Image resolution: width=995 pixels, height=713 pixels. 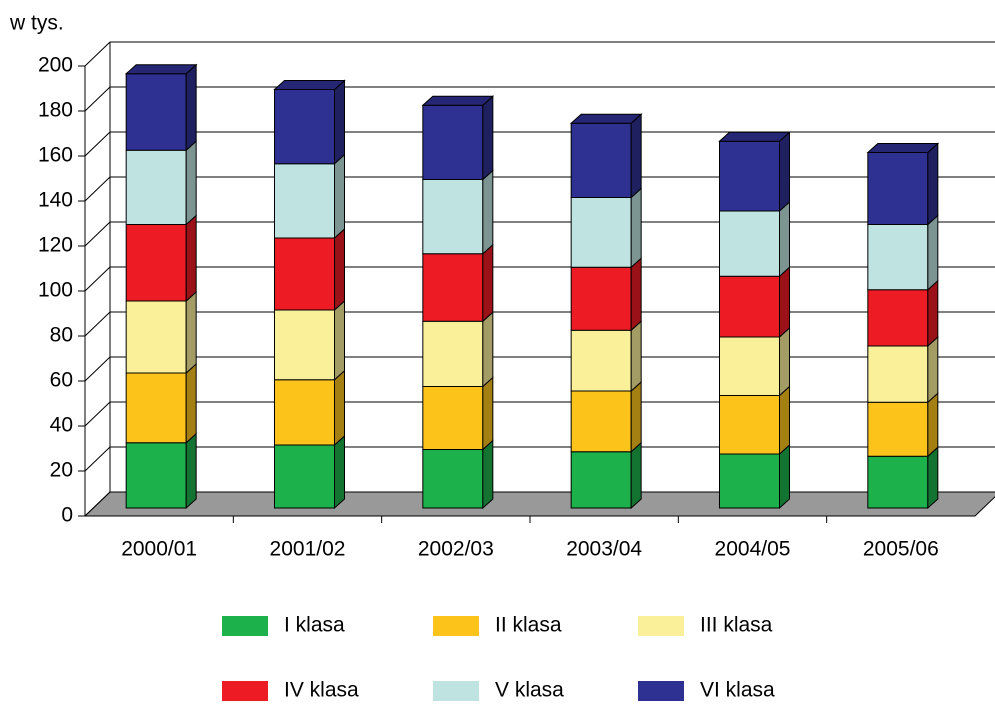 What do you see at coordinates (36, 23) in the screenshot?
I see `y-axis-label: w tys.` at bounding box center [36, 23].